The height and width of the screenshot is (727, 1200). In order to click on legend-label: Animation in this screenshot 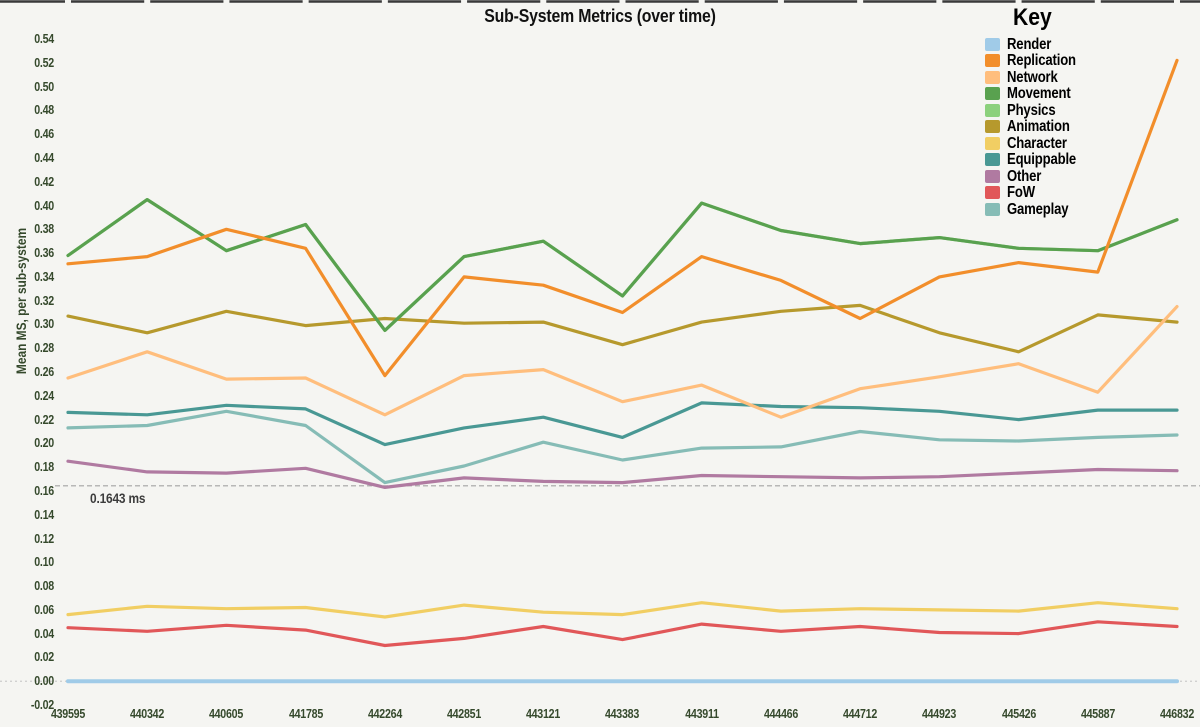, I will do `click(1038, 126)`.